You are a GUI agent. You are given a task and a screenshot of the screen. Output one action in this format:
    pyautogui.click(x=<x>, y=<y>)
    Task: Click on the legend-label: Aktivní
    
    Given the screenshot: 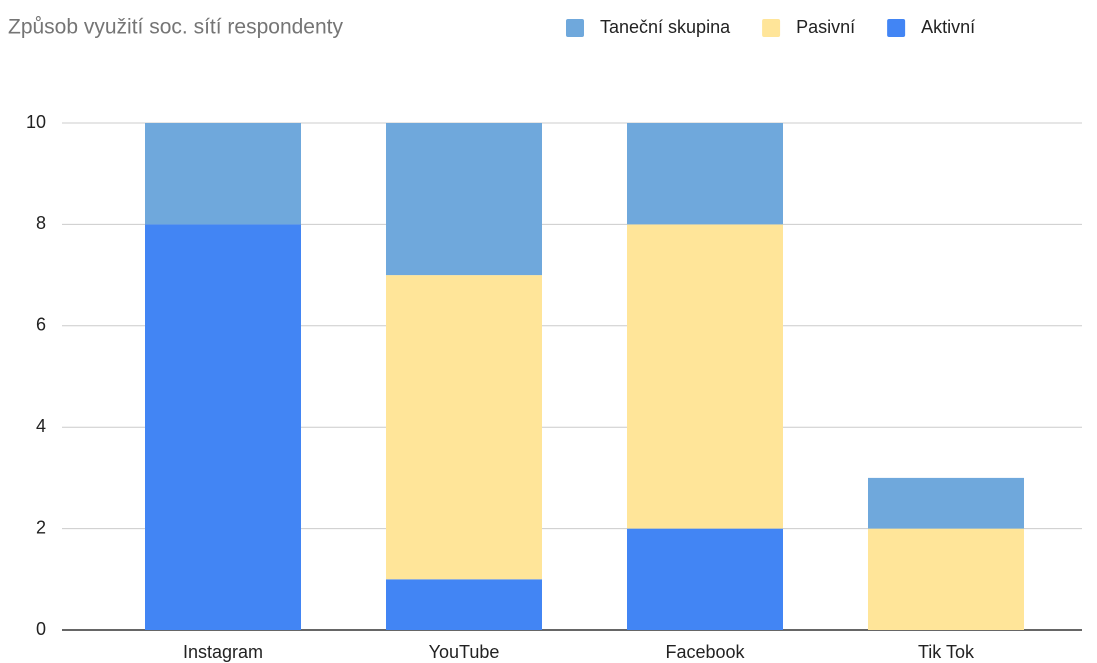 What is the action you would take?
    pyautogui.click(x=948, y=27)
    